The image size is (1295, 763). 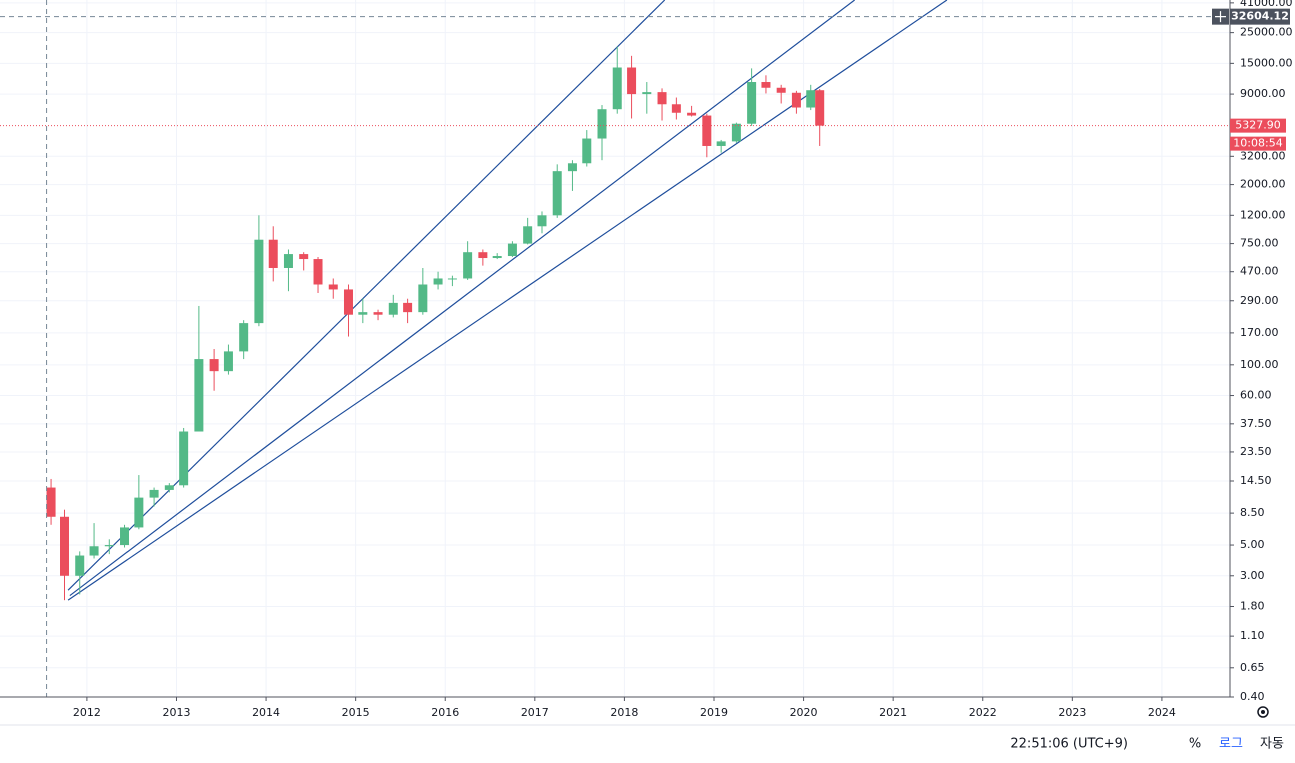 I want to click on auto-toggle: 자동, so click(x=1272, y=744).